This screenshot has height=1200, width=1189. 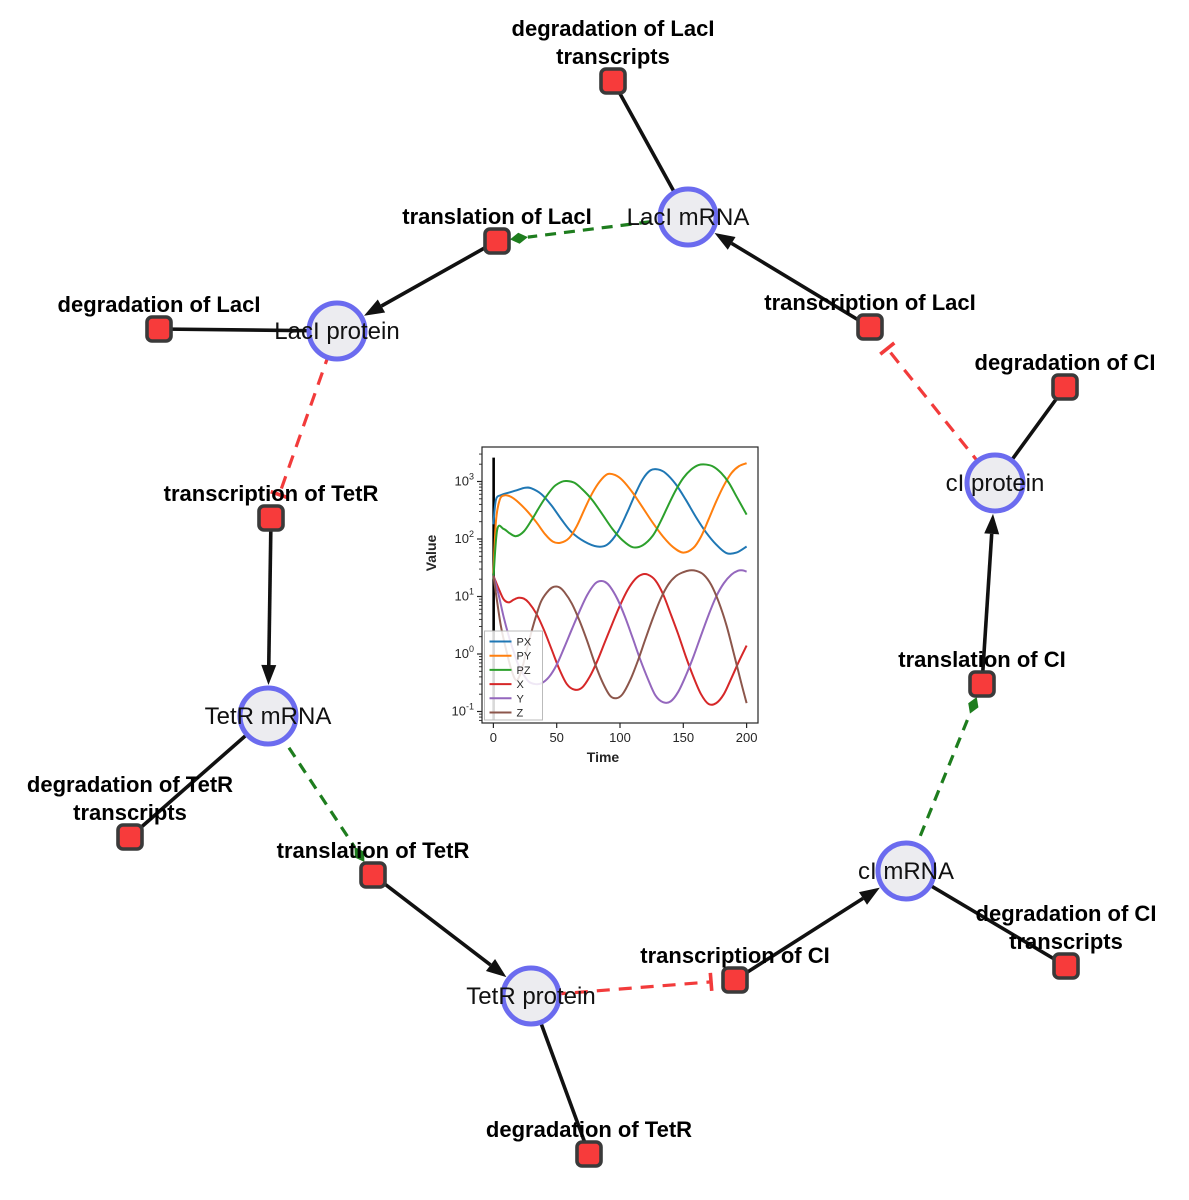 What do you see at coordinates (613, 28) in the screenshot?
I see `reaction-label-degradation-of-laci-transcripts-line1: degradation of LacI` at bounding box center [613, 28].